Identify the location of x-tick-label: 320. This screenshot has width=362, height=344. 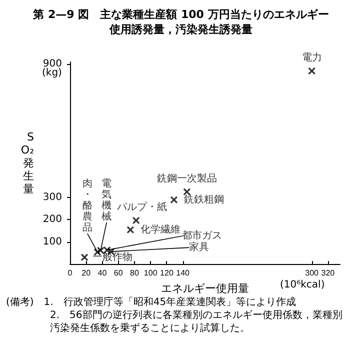
(328, 273).